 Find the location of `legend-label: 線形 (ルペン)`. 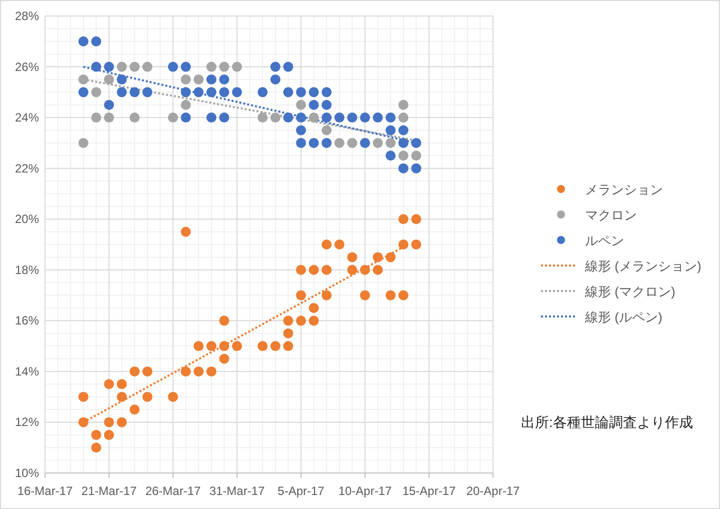

legend-label: 線形 (ルペン) is located at coordinates (623, 317).